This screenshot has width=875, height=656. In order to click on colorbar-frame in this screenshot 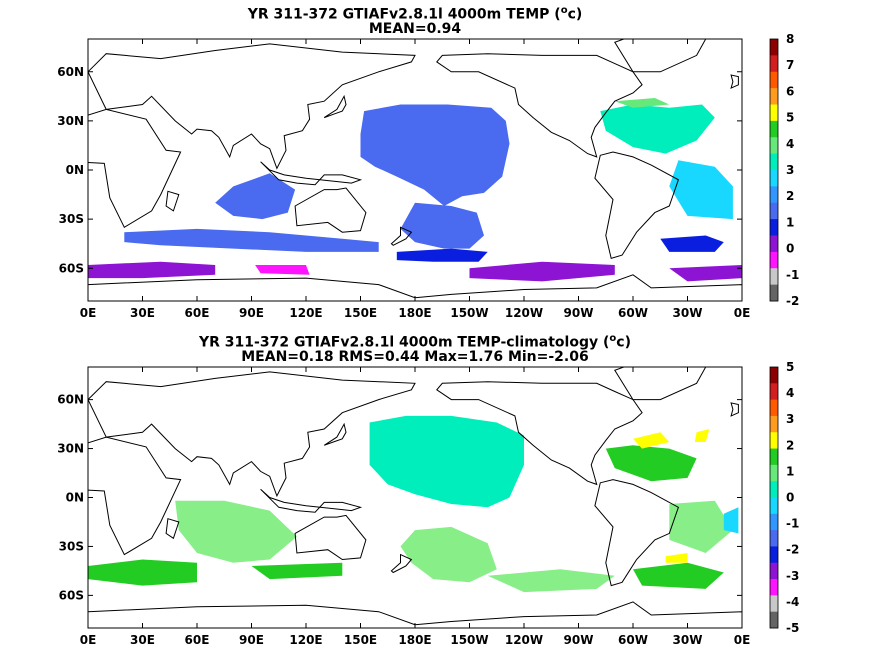, I will do `click(774, 497)`.